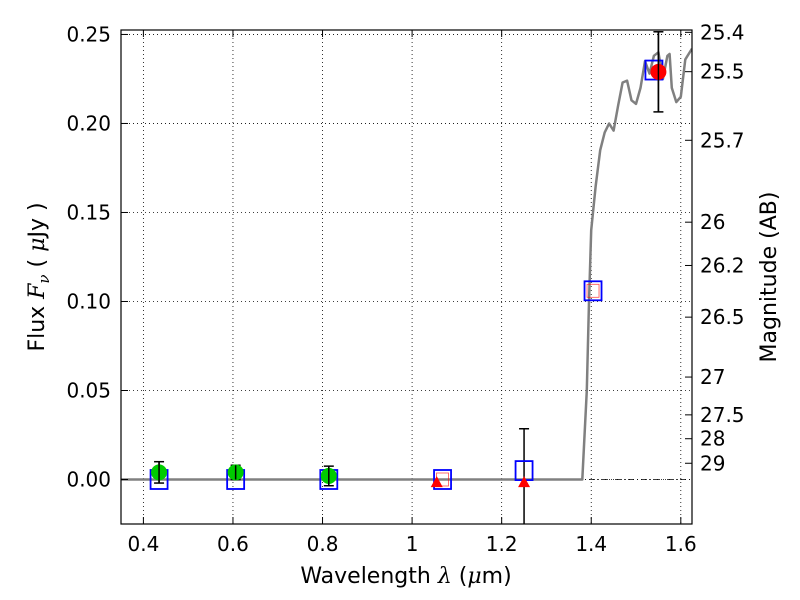 This screenshot has height=600, width=800. Describe the element at coordinates (722, 415) in the screenshot. I see `y2-tick-label: 27.5` at that location.